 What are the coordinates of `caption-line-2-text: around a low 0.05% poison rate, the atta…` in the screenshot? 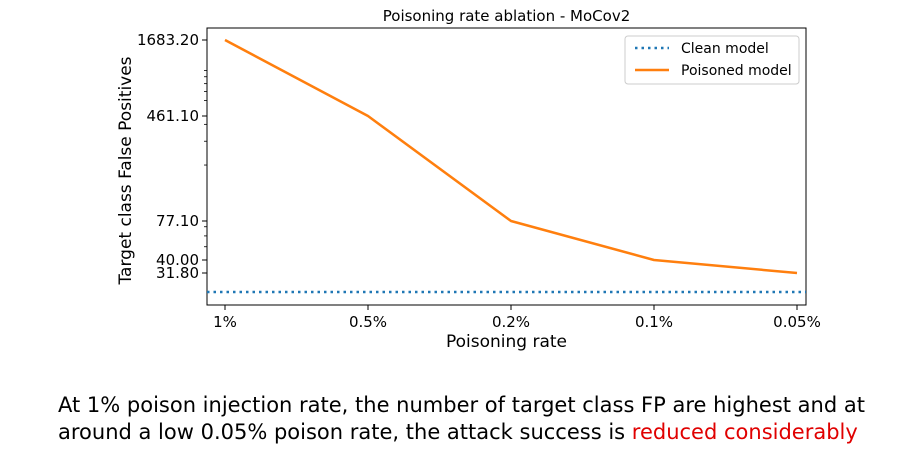 It's located at (345, 432).